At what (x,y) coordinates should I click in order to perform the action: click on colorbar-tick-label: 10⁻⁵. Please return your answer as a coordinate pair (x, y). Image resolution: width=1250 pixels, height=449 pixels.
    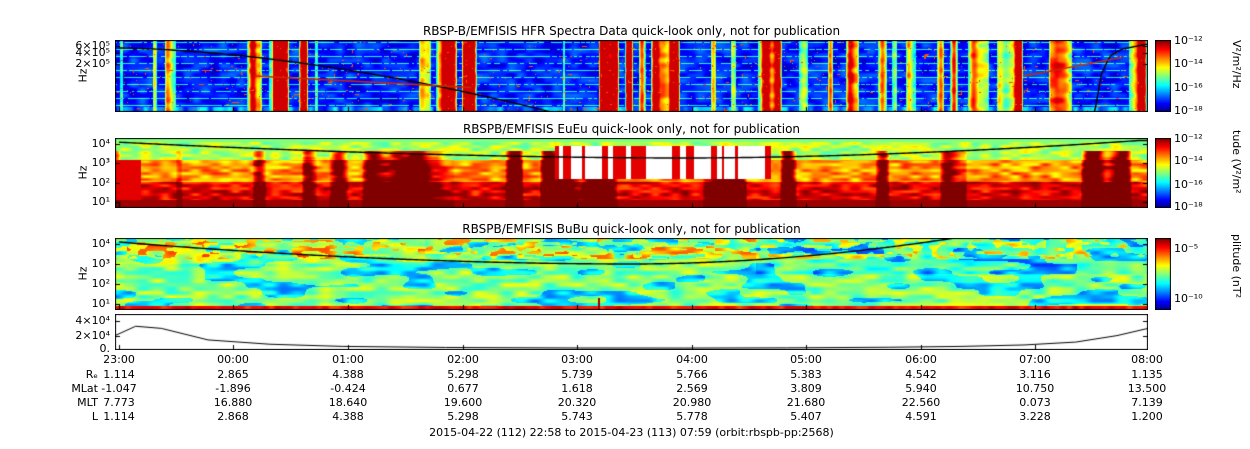
    Looking at the image, I should click on (1186, 248).